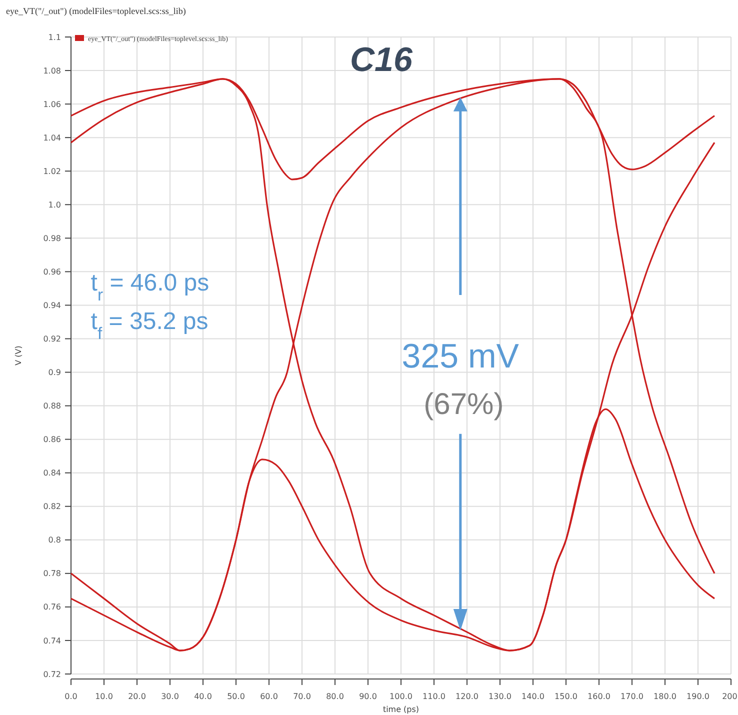 Image resolution: width=738 pixels, height=715 pixels. Describe the element at coordinates (52, 607) in the screenshot. I see `y-tick-label: 0.76` at that location.